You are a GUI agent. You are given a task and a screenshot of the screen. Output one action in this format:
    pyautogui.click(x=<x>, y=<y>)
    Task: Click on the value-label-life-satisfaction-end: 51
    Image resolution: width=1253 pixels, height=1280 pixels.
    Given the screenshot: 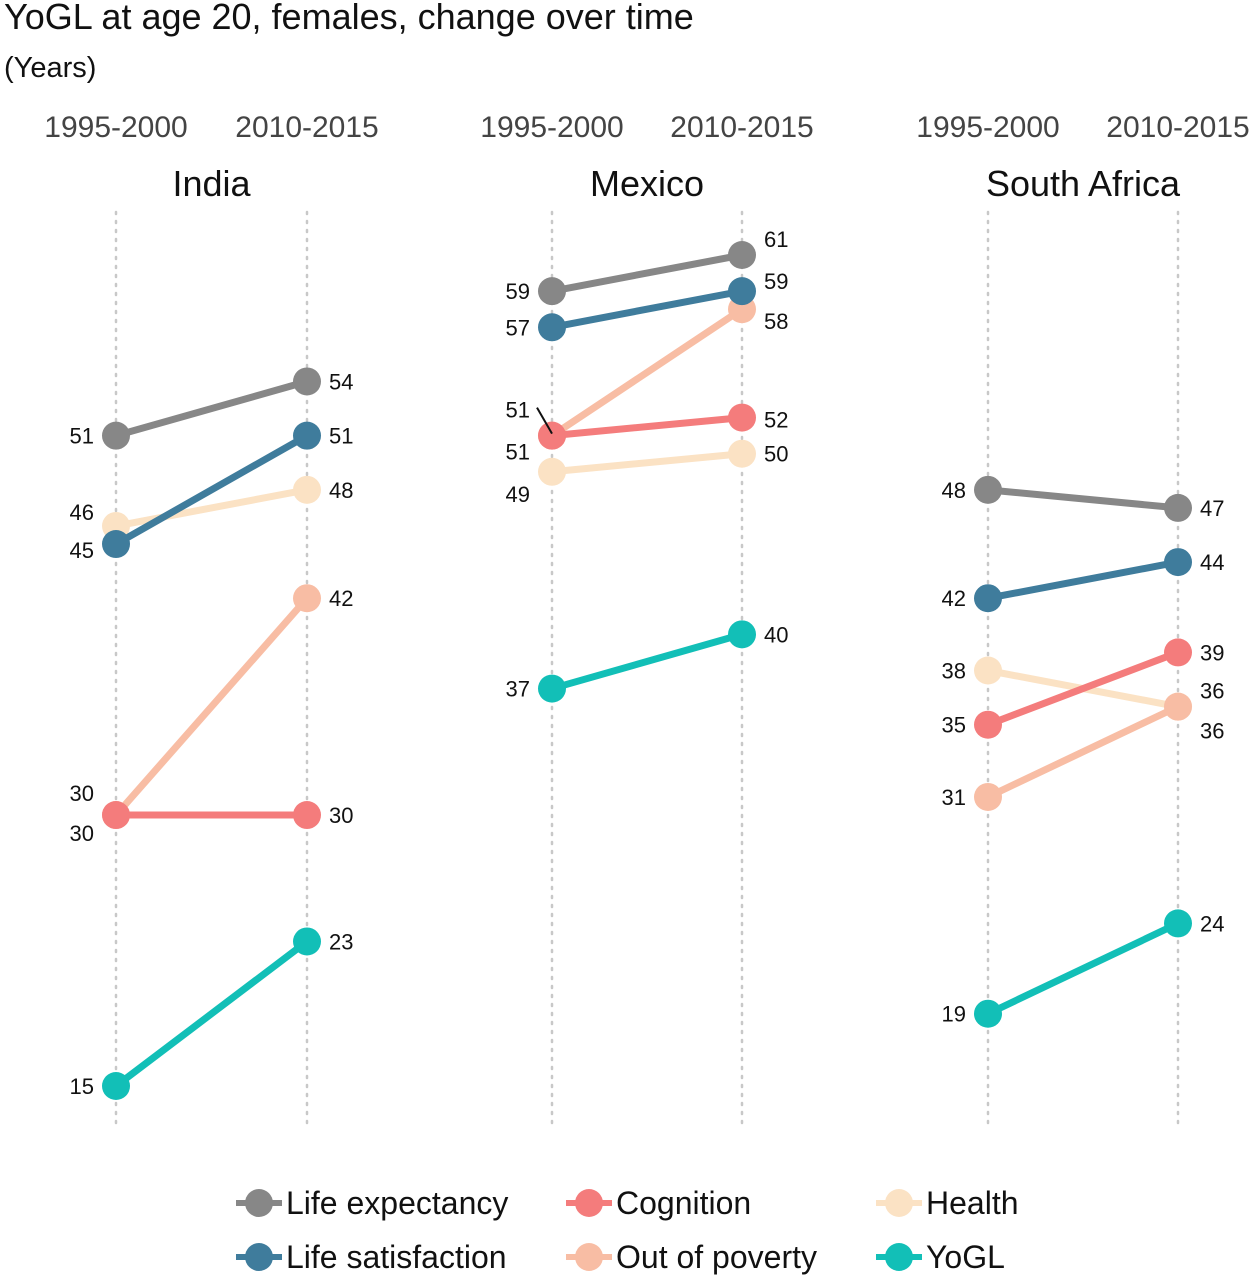 What is the action you would take?
    pyautogui.click(x=341, y=436)
    